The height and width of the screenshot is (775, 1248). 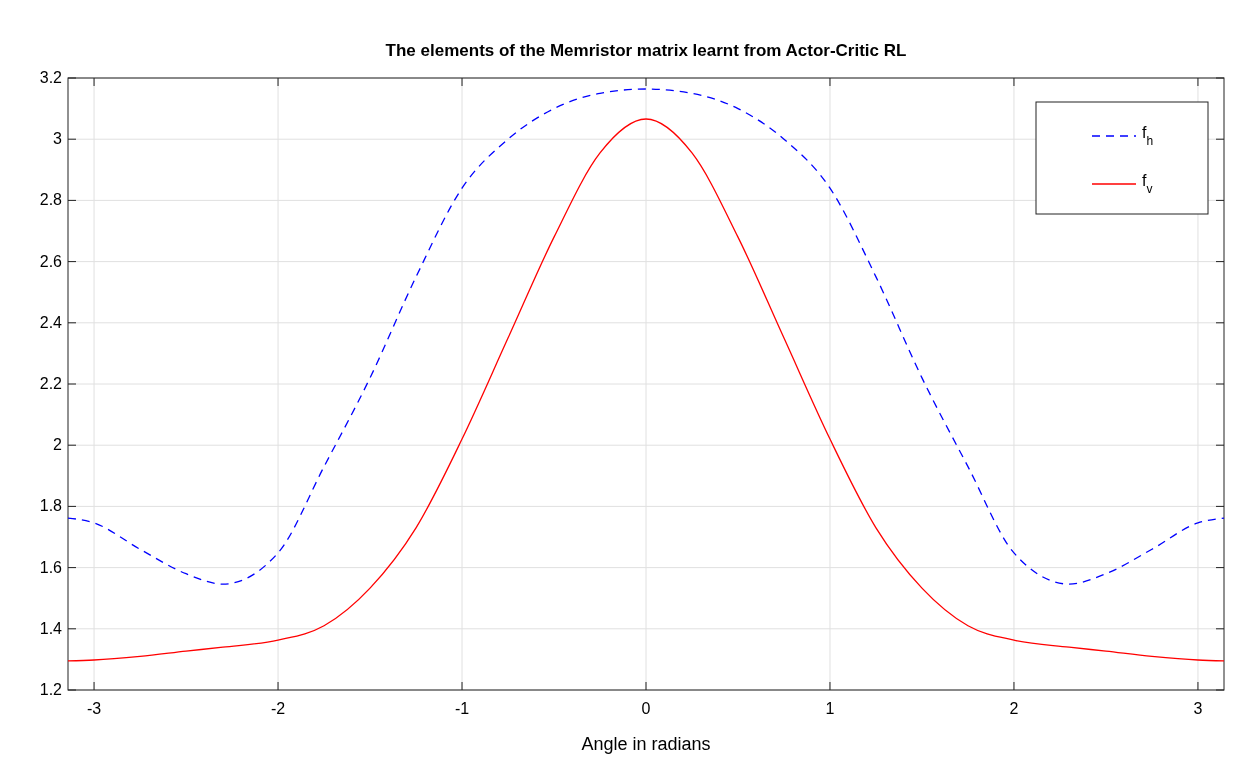 What do you see at coordinates (51, 506) in the screenshot?
I see `y-tick-label: 1.8` at bounding box center [51, 506].